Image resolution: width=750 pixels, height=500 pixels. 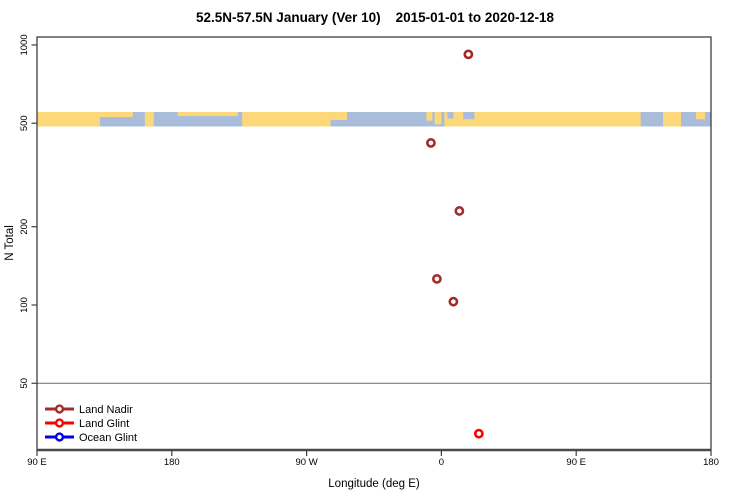 What do you see at coordinates (106, 410) in the screenshot?
I see `legend-label: Land Nadir` at bounding box center [106, 410].